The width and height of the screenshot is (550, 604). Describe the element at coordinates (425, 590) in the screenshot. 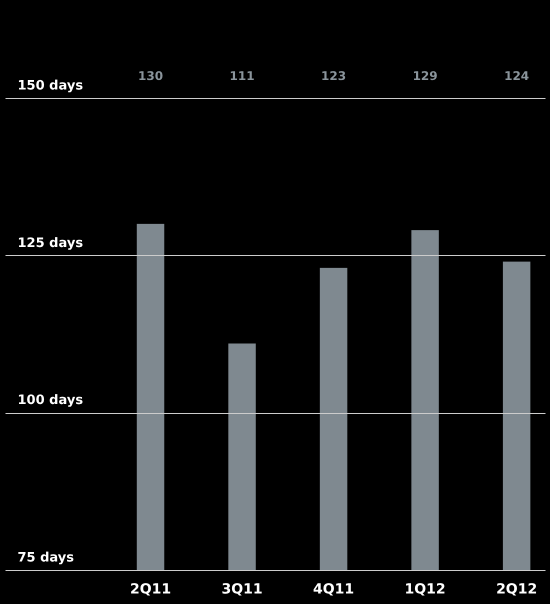

I see `x-tick-label: 1Q12` at that location.